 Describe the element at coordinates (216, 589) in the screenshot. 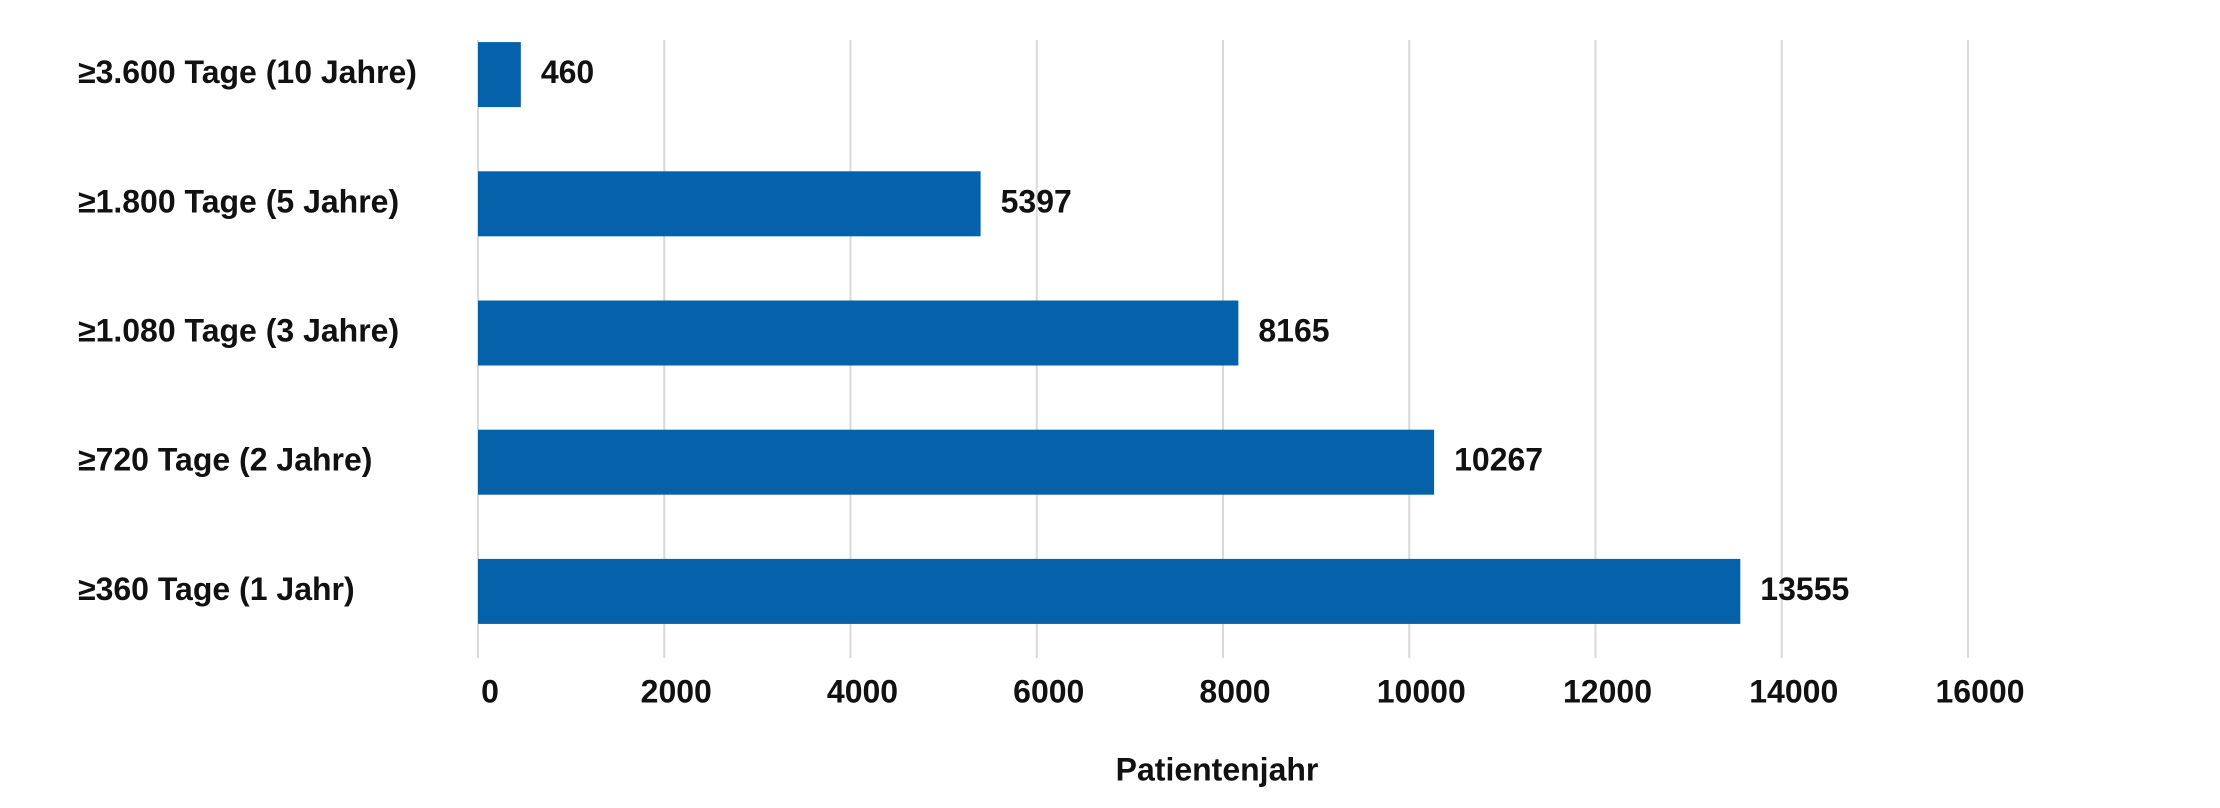

I see `y-tick-label: ≥360 Tage (1 Jahr)` at that location.